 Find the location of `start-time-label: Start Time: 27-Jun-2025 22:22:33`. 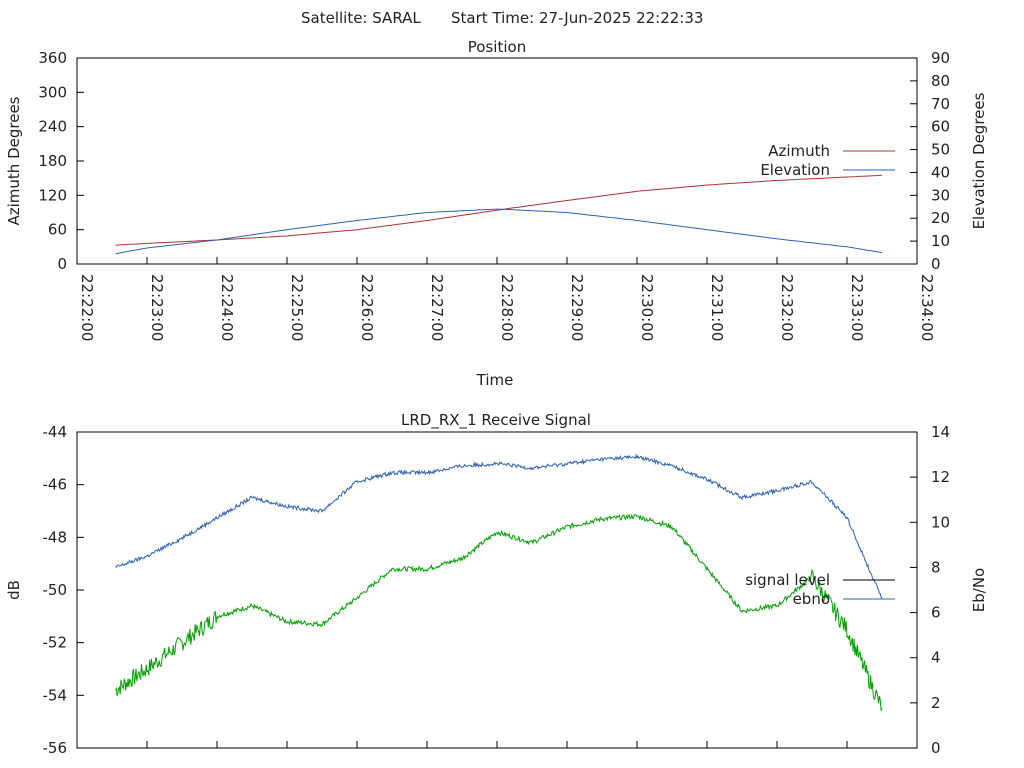

start-time-label: Start Time: 27-Jun-2025 22:22:33 is located at coordinates (577, 18).